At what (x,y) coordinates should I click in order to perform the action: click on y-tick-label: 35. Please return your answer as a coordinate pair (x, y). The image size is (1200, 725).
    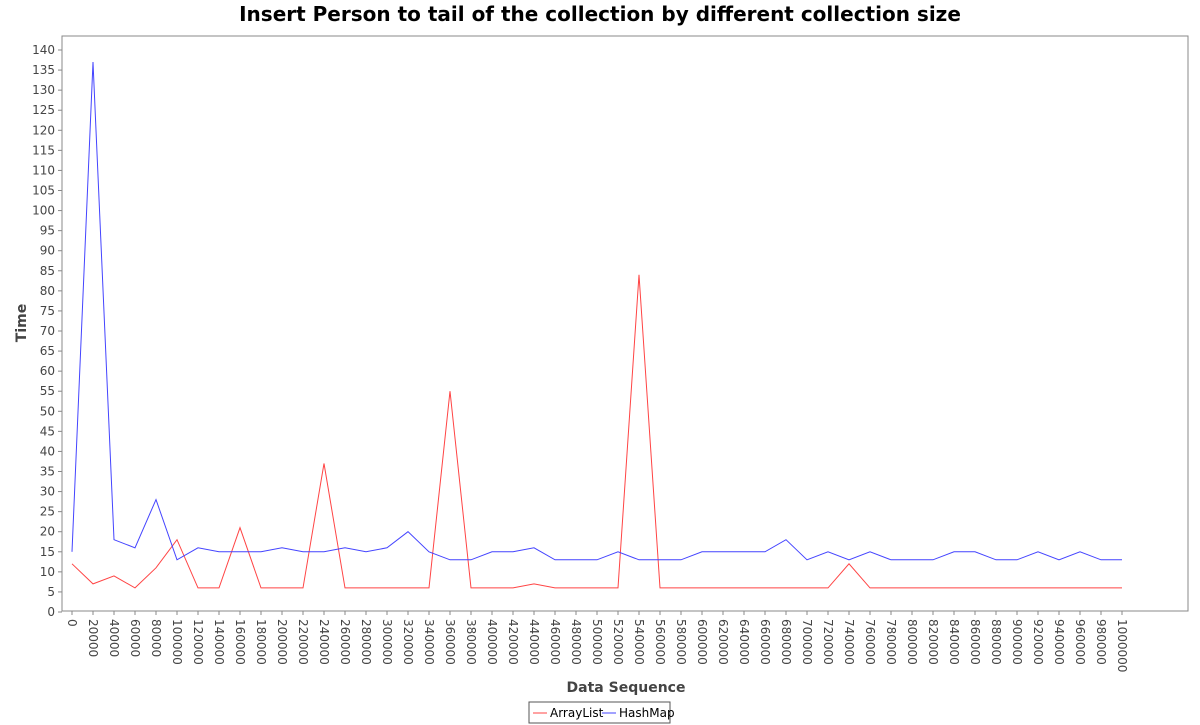
    Looking at the image, I should click on (47, 472).